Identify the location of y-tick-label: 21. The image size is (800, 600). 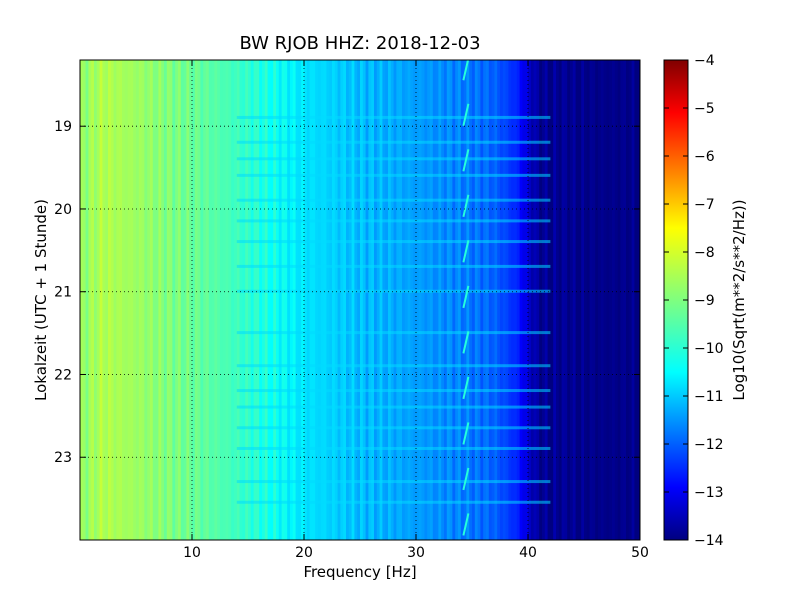
(63, 293).